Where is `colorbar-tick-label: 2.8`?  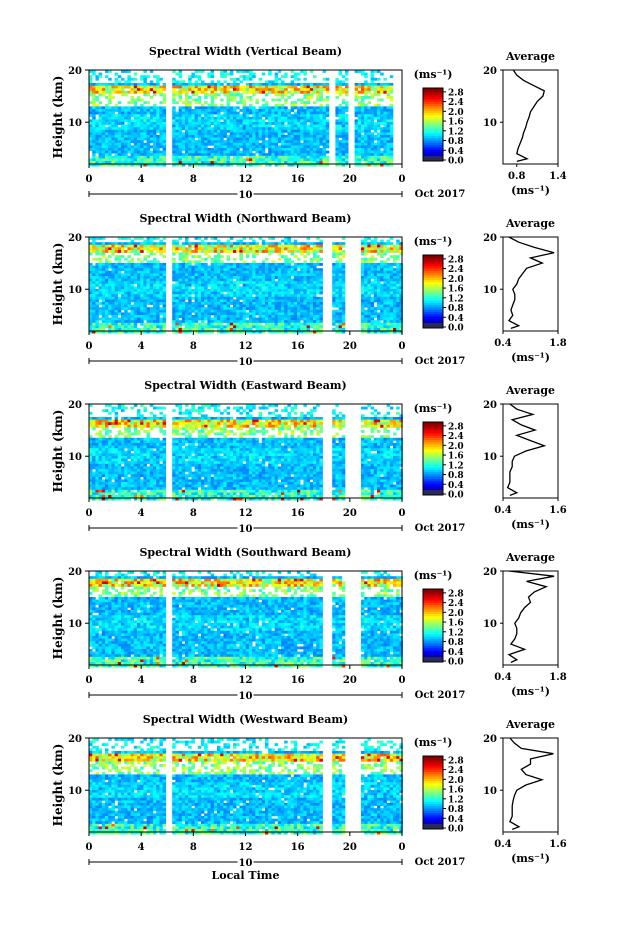
colorbar-tick-label: 2.8 is located at coordinates (456, 93).